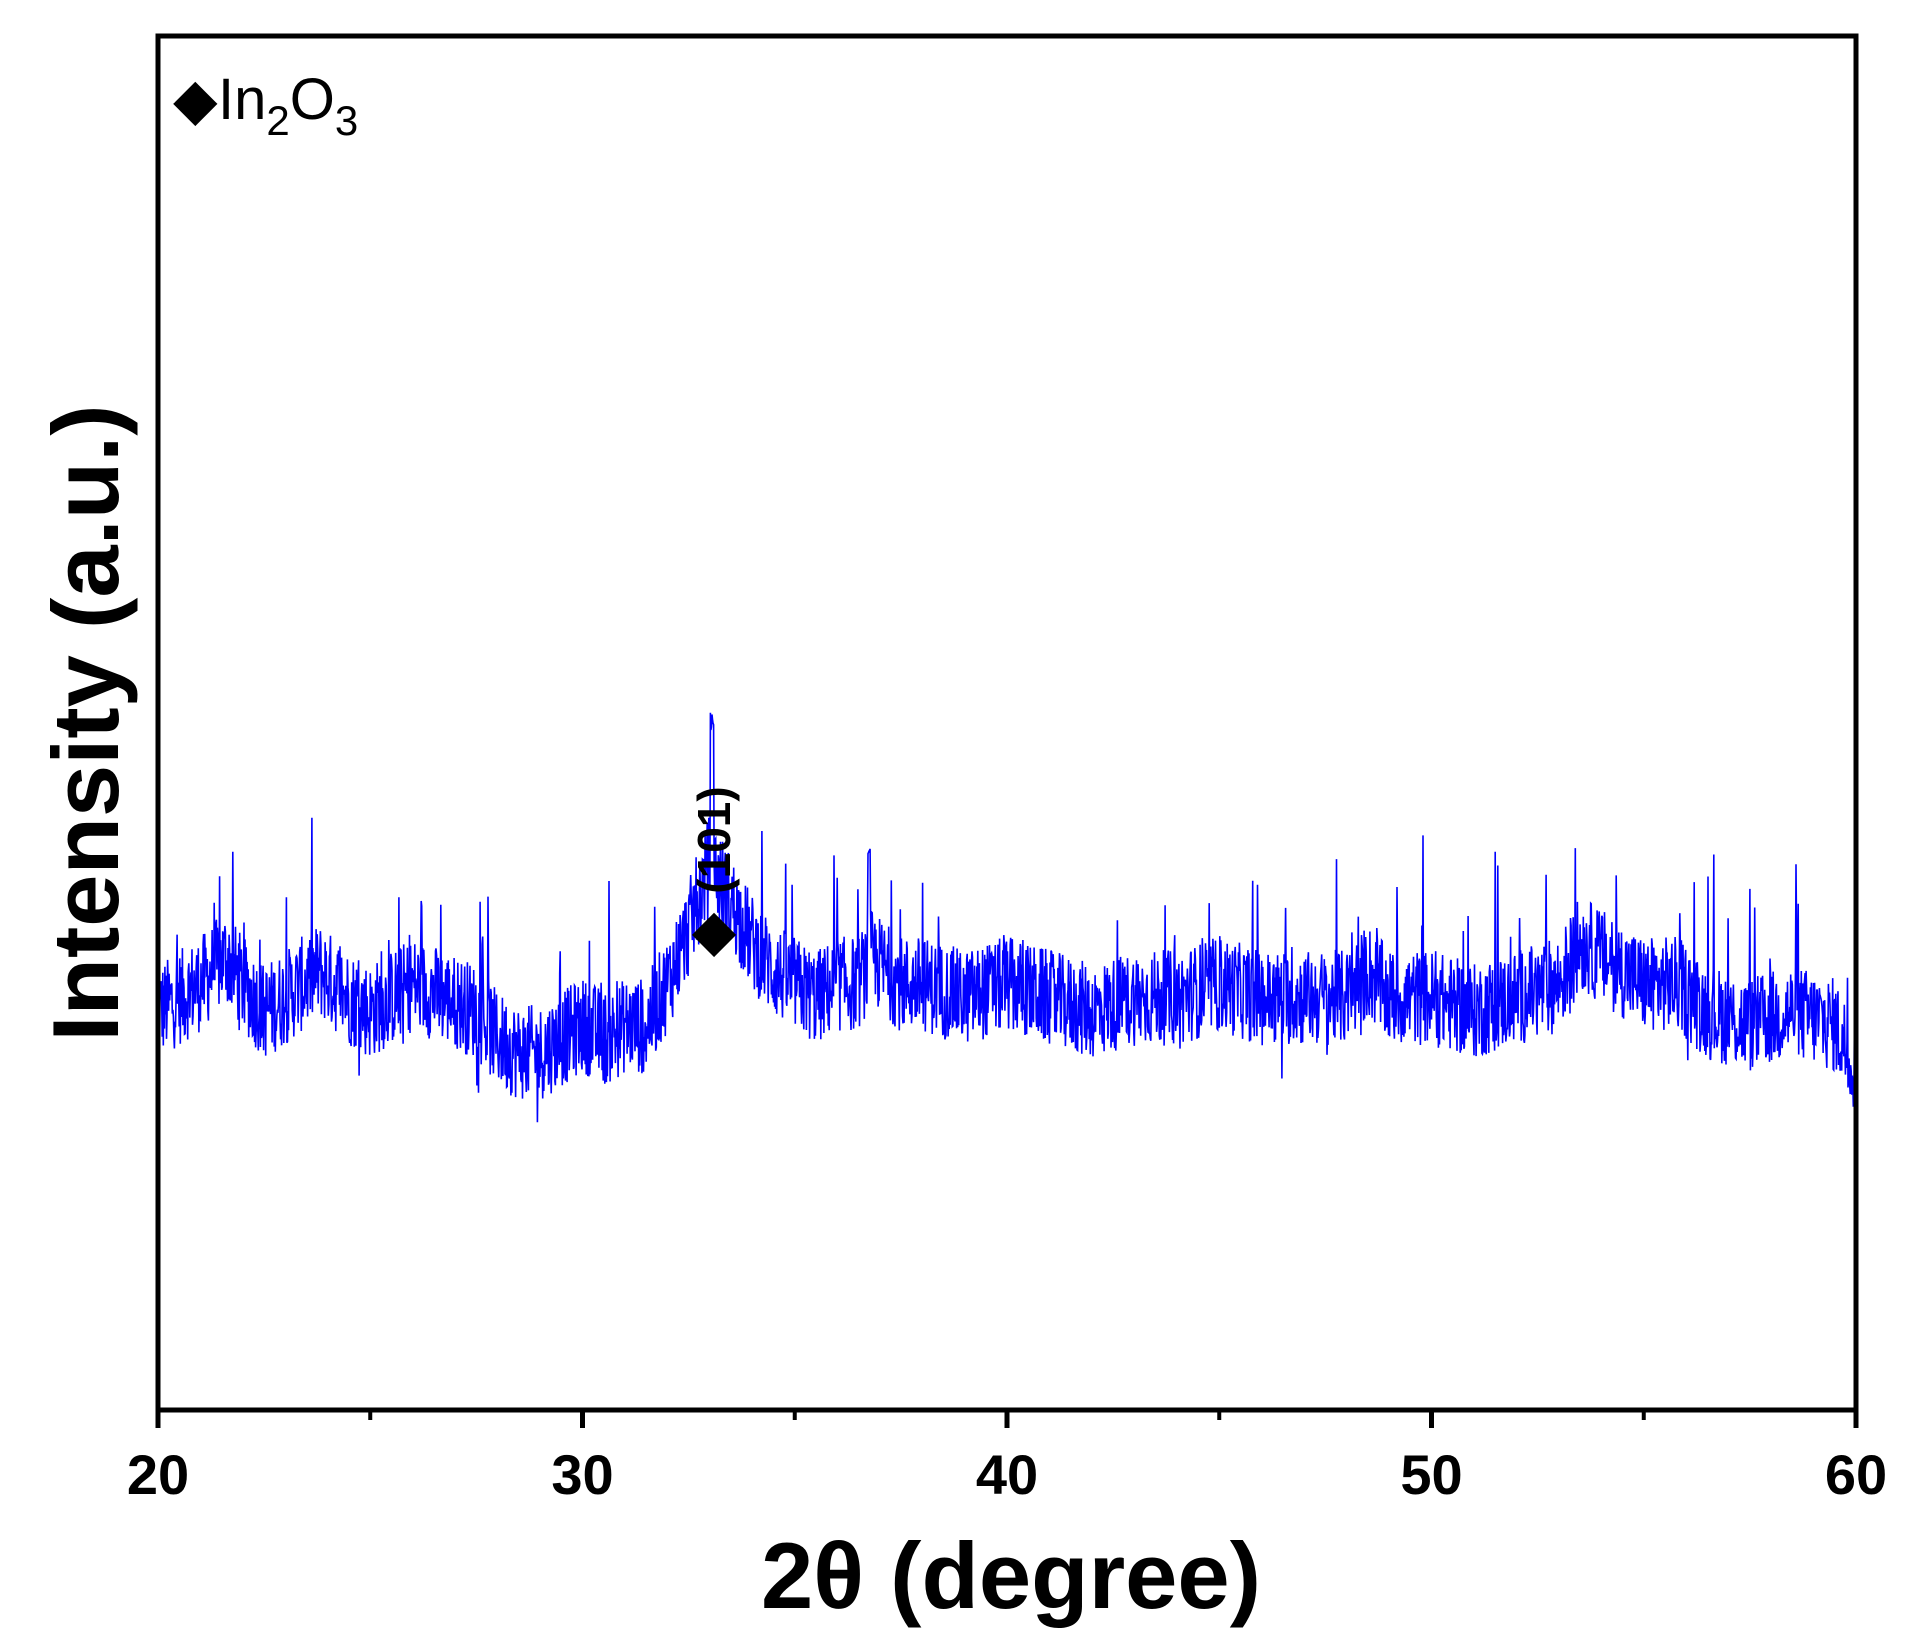  Describe the element at coordinates (1856, 1474) in the screenshot. I see `x-tick-label: 60` at that location.